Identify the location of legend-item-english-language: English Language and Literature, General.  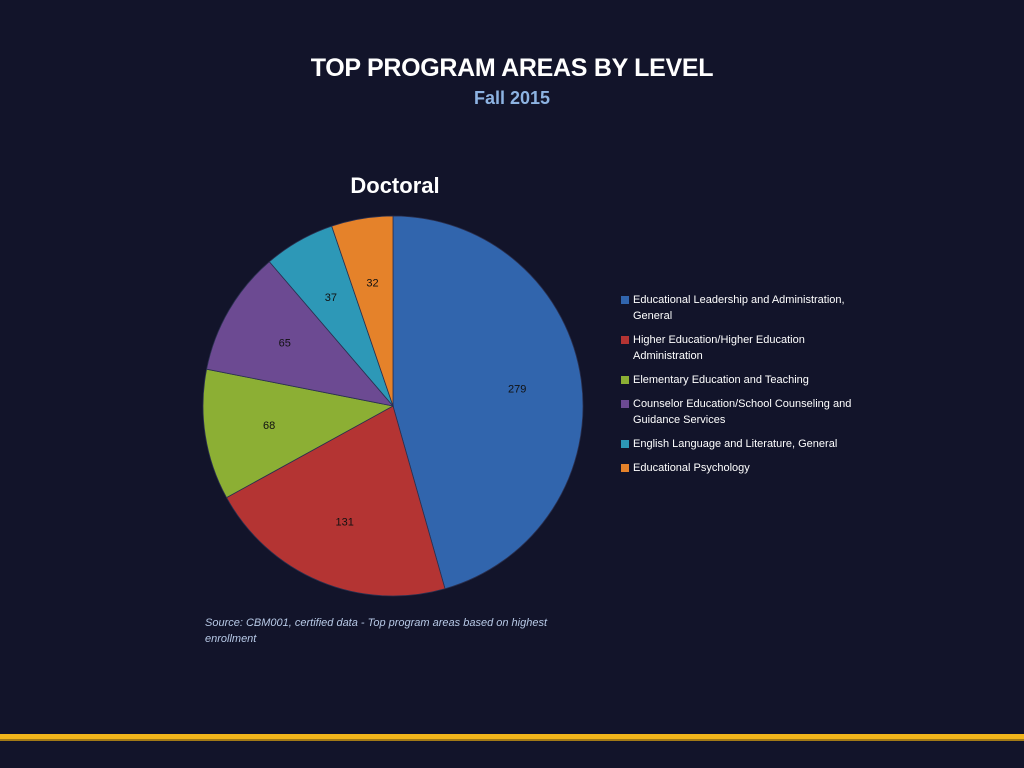
(741, 444).